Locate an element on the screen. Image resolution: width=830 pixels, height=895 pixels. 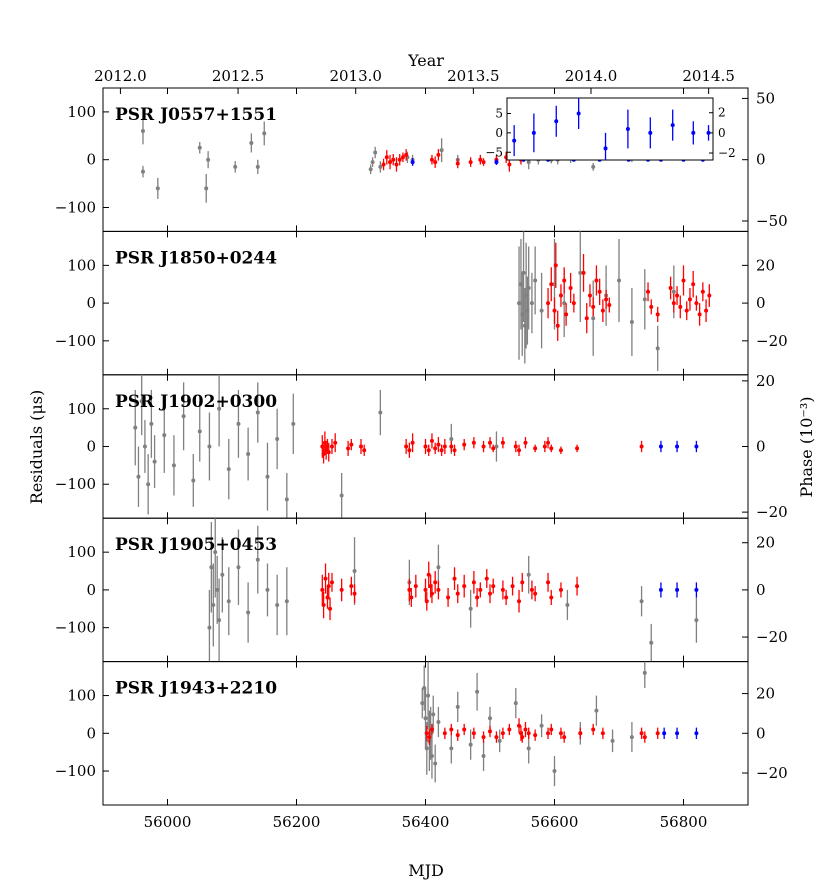
mjd-tick-label: 56600 is located at coordinates (555, 822).